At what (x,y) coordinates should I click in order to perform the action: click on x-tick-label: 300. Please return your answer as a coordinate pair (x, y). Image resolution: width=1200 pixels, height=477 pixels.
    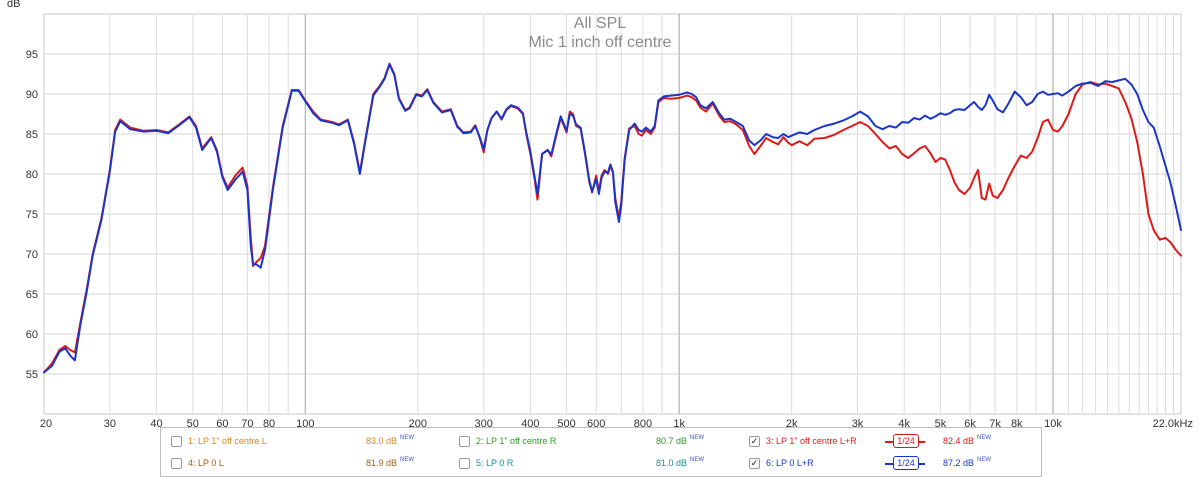
    Looking at the image, I should click on (483, 422).